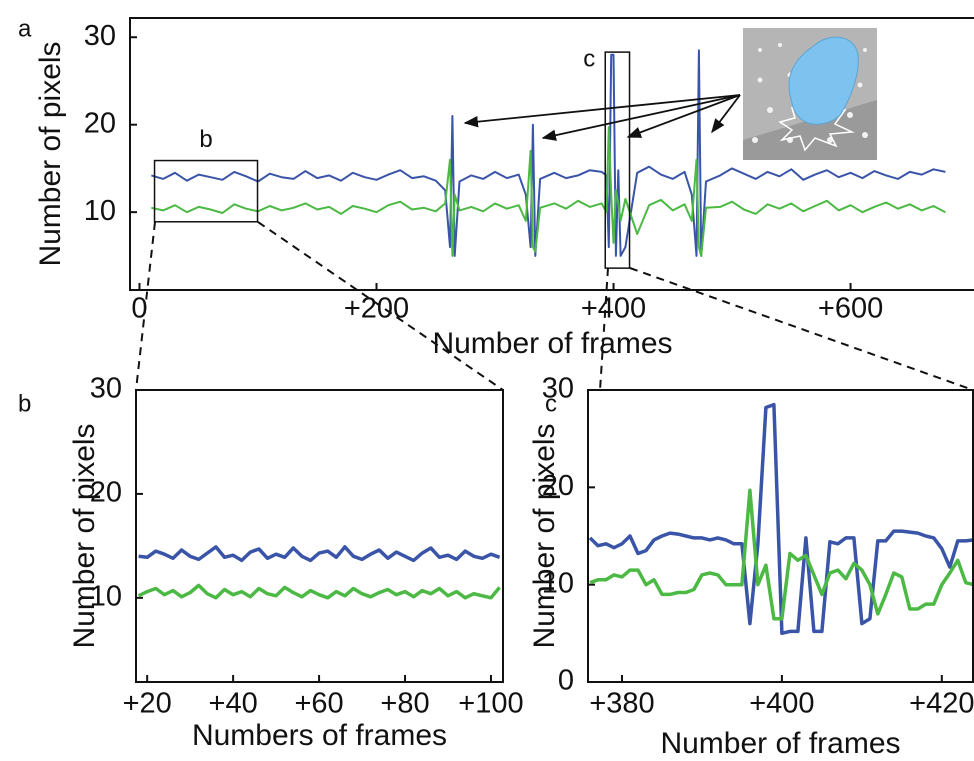 The height and width of the screenshot is (761, 974). What do you see at coordinates (490, 704) in the screenshot?
I see `x-tick-label: +100` at bounding box center [490, 704].